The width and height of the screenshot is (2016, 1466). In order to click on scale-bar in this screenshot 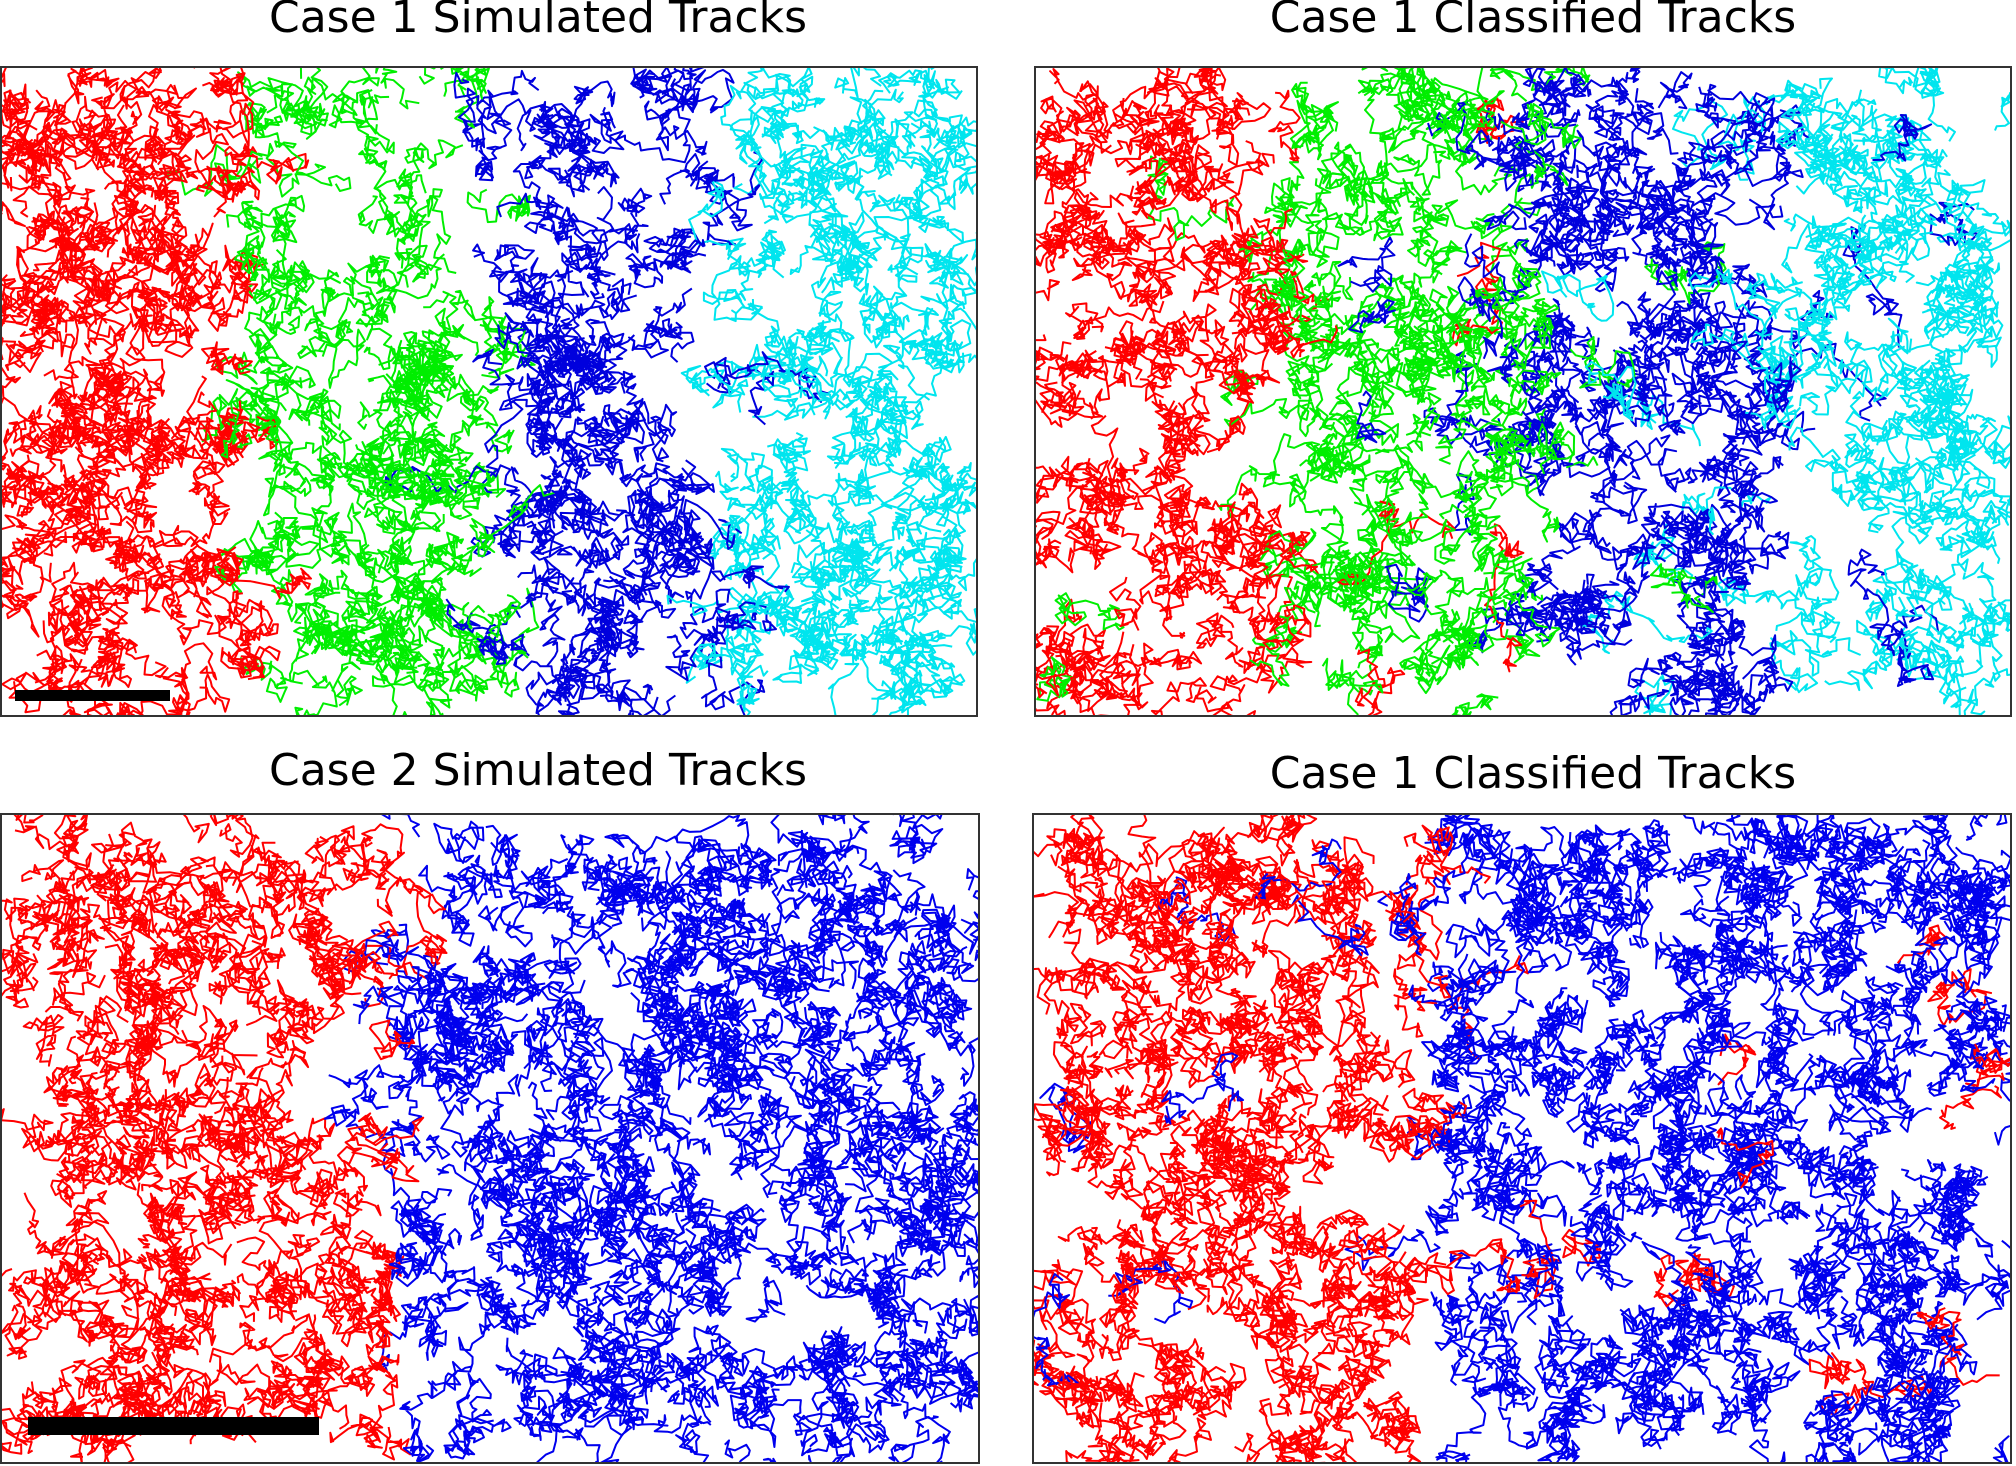, I will do `click(173, 1426)`.